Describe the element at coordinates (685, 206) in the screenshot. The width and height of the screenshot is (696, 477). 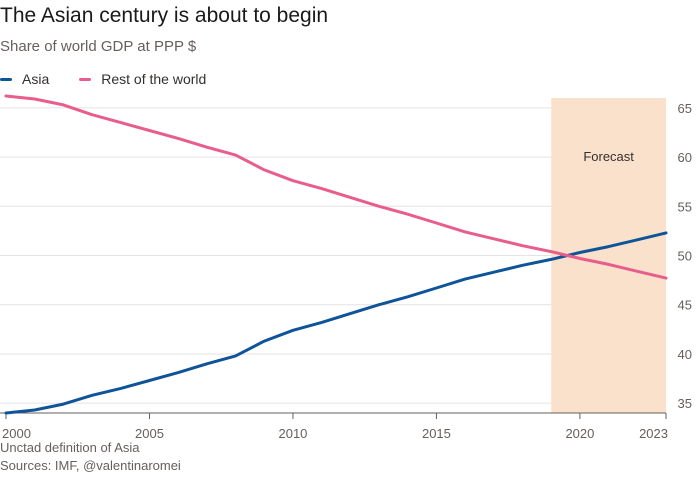
I see `y-tick-label-55: 55` at that location.